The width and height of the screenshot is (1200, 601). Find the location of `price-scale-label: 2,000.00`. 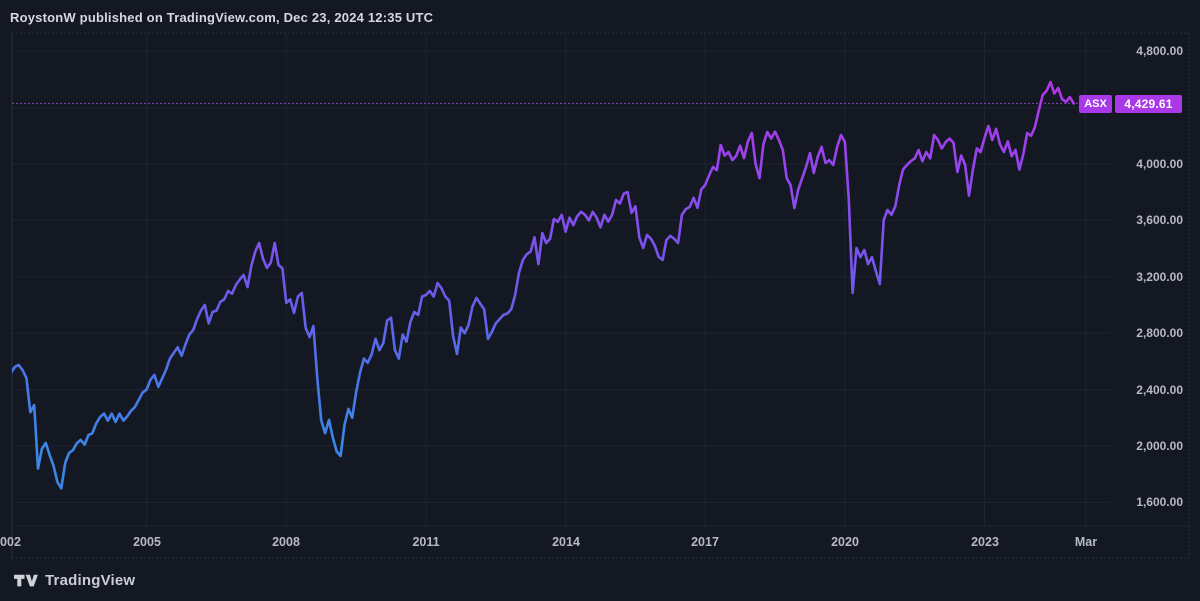

price-scale-label: 2,000.00 is located at coordinates (1159, 446).